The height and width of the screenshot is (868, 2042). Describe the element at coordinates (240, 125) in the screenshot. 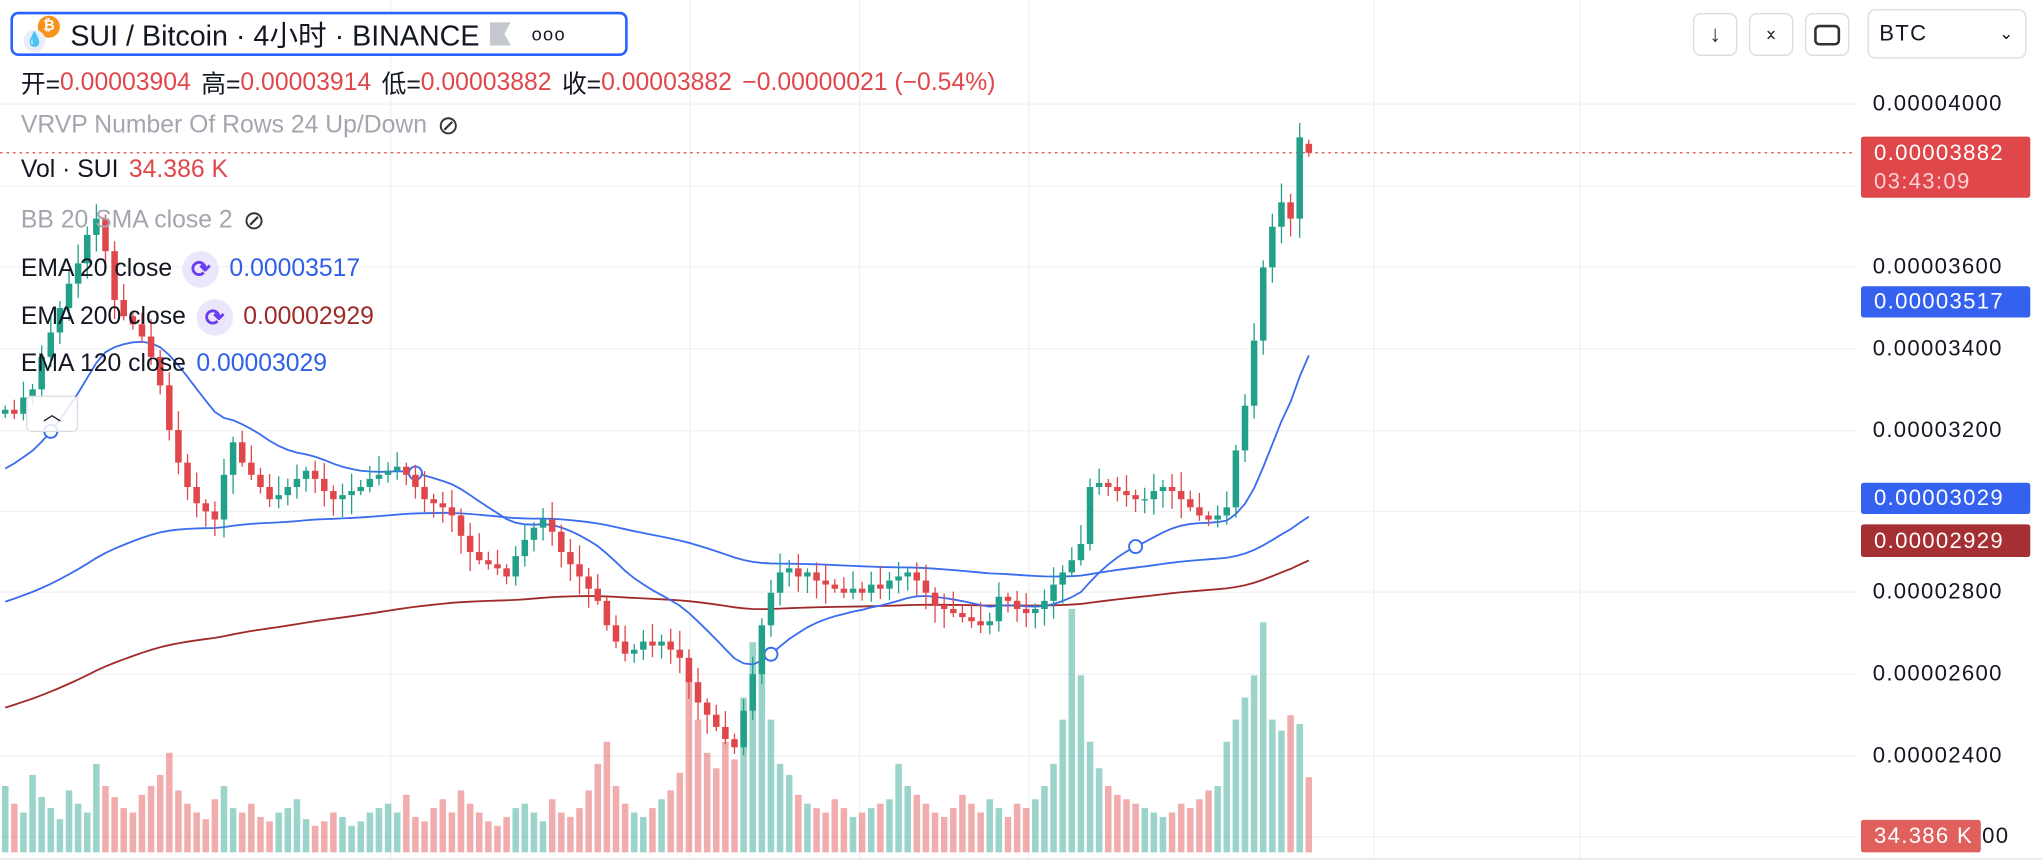

I see `vrvp-legend: VRVP Number Of Rows 24 Up/Down ⊘` at that location.